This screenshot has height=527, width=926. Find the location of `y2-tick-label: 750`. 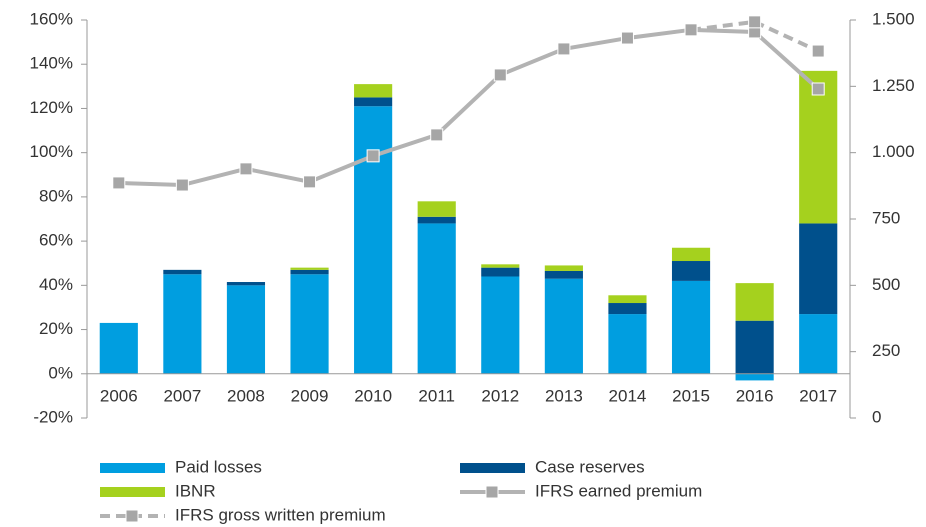

y2-tick-label: 750 is located at coordinates (886, 217).